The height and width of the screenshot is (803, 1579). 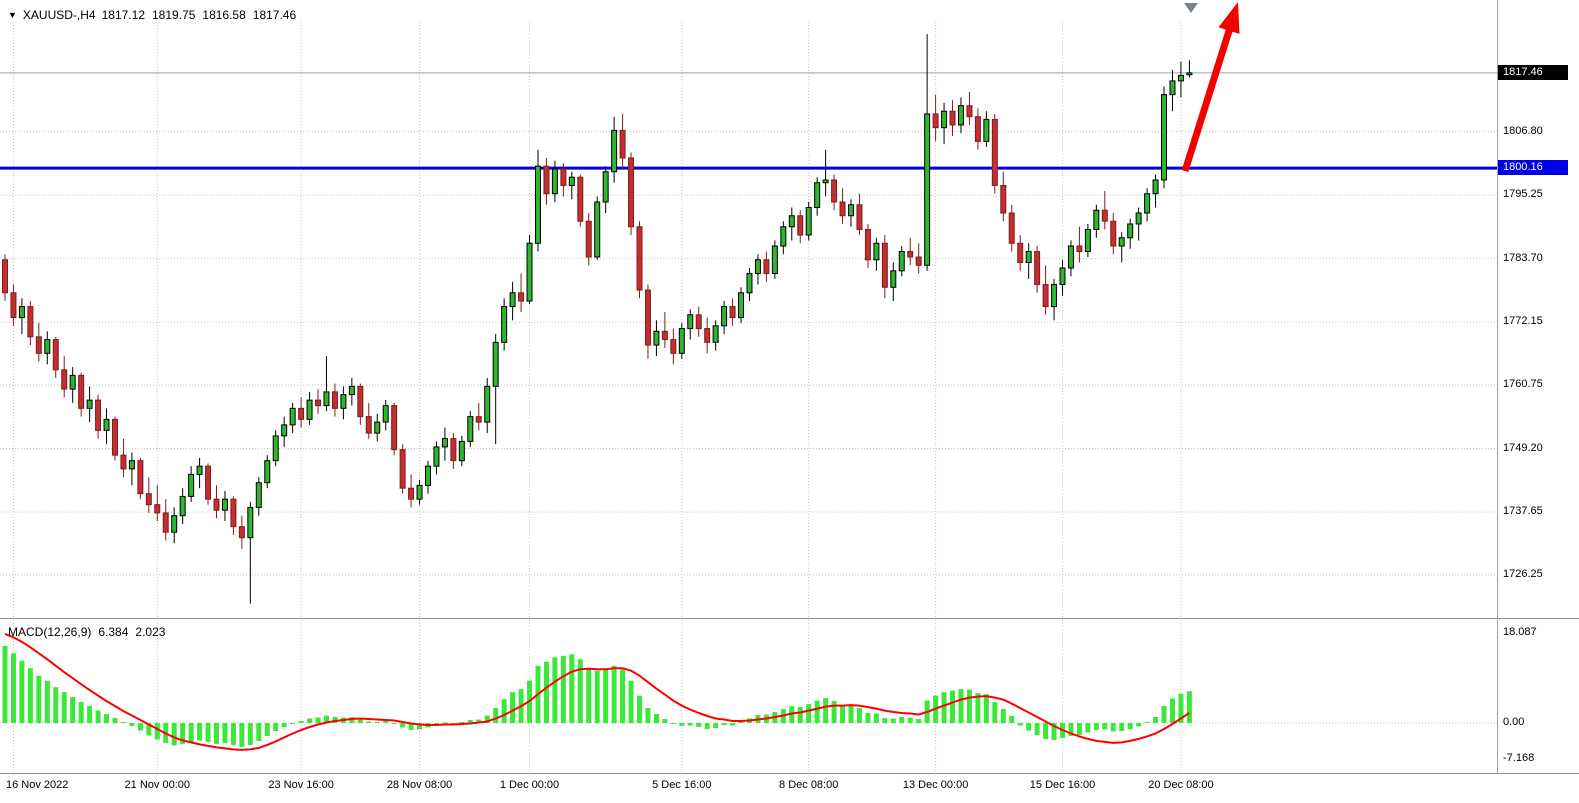 I want to click on macd-title: MACD(12,26,9), so click(x=50, y=632).